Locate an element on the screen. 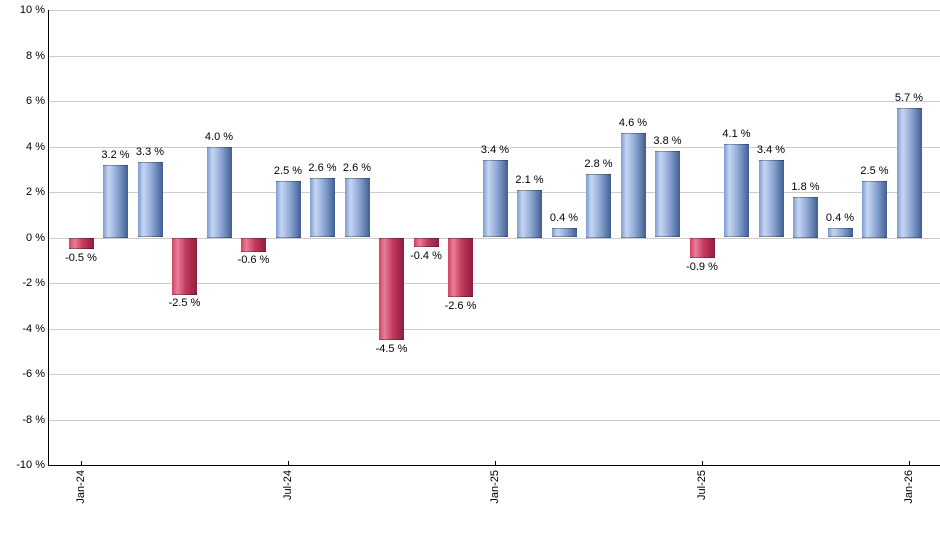 The image size is (940, 550). y-axis-tick-label: -2 % is located at coordinates (33, 283).